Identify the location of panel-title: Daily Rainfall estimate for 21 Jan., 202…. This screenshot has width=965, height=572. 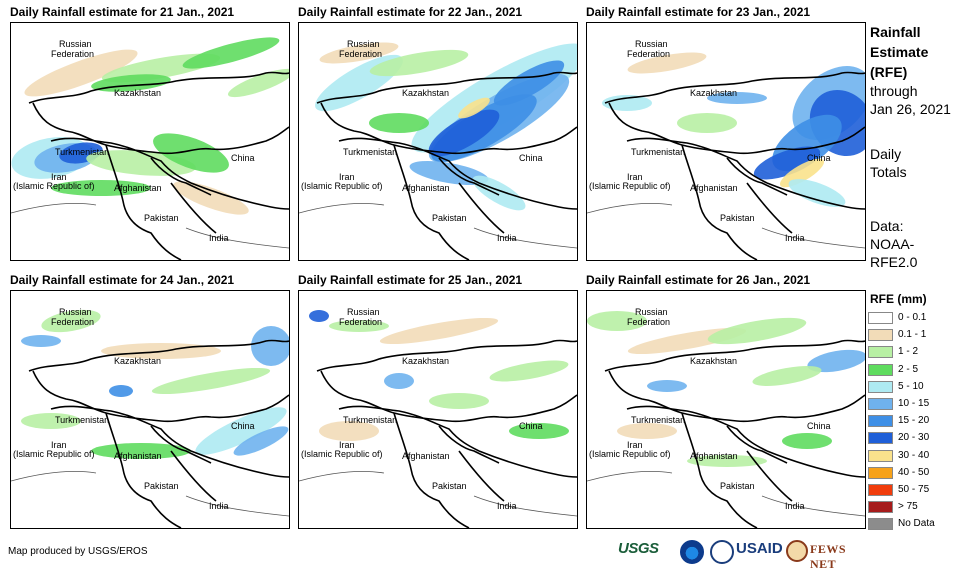
(122, 12).